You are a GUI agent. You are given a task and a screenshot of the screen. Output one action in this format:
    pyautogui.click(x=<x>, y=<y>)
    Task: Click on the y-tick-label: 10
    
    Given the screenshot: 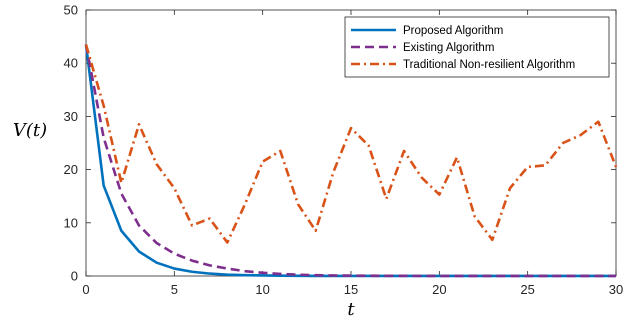 What is the action you would take?
    pyautogui.click(x=71, y=222)
    